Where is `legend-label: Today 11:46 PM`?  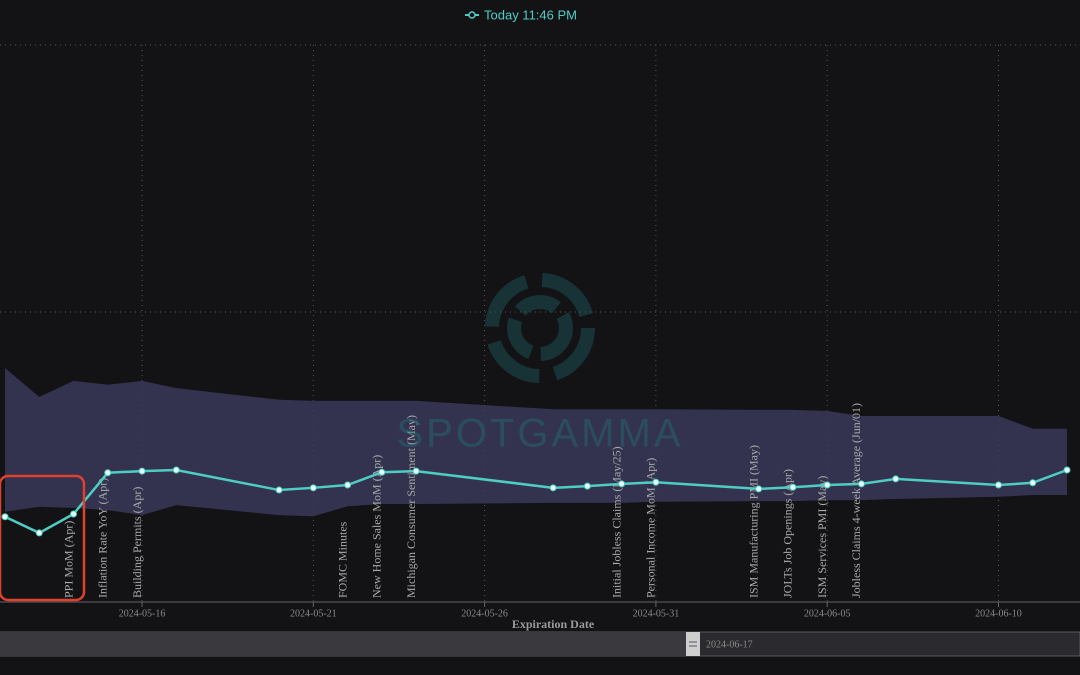
legend-label: Today 11:46 PM is located at coordinates (530, 14).